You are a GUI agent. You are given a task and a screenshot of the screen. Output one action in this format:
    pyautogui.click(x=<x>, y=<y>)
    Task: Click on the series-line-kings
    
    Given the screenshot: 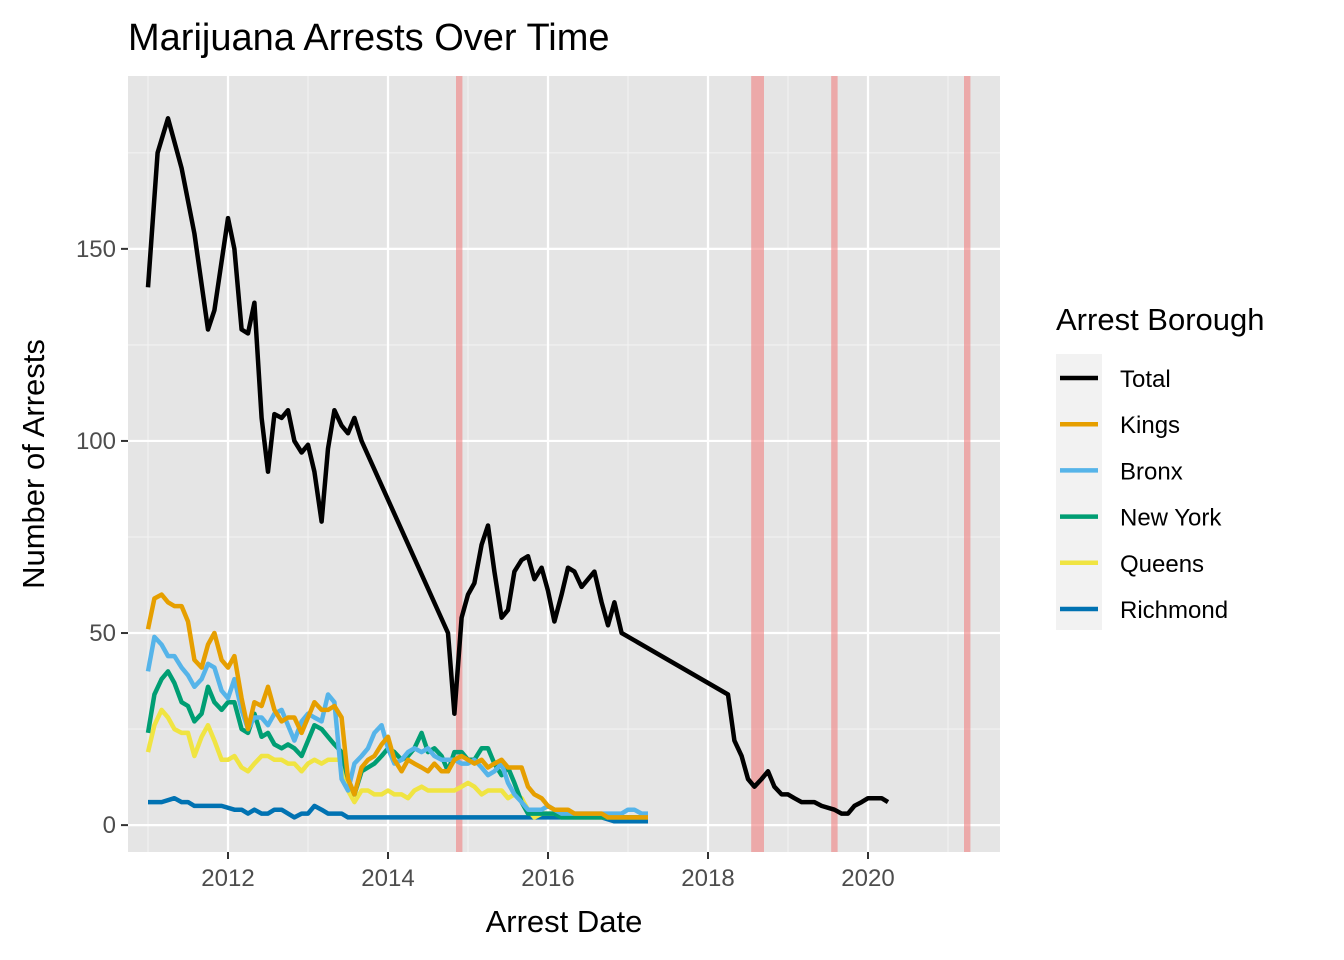 What is the action you would take?
    pyautogui.click(x=396, y=706)
    